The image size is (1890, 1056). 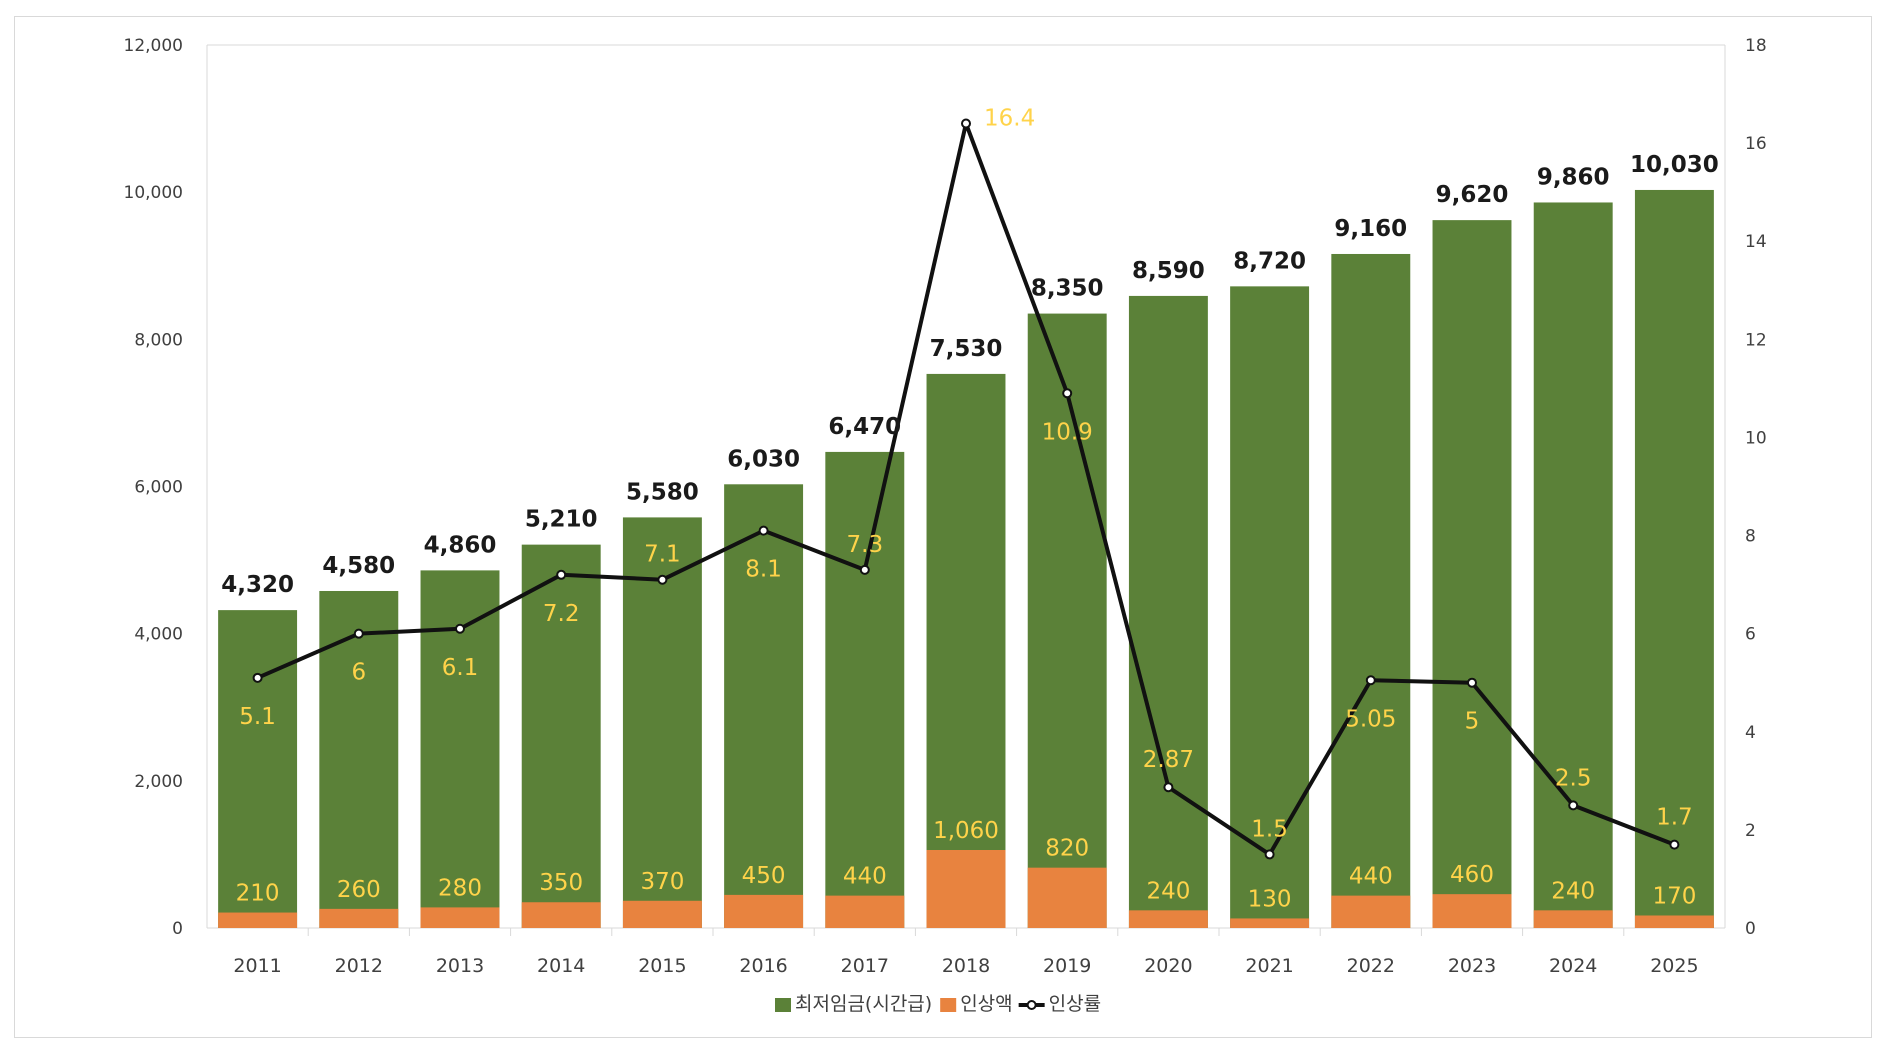 I want to click on increase-data-label: 170, so click(x=1674, y=896).